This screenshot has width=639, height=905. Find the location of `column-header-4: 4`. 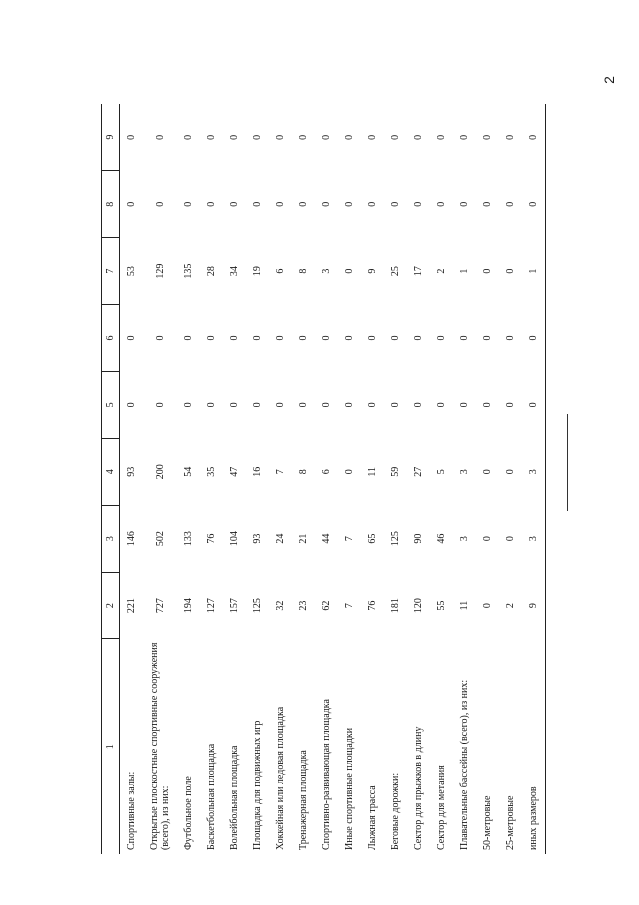

column-header-4: 4 is located at coordinates (110, 472).